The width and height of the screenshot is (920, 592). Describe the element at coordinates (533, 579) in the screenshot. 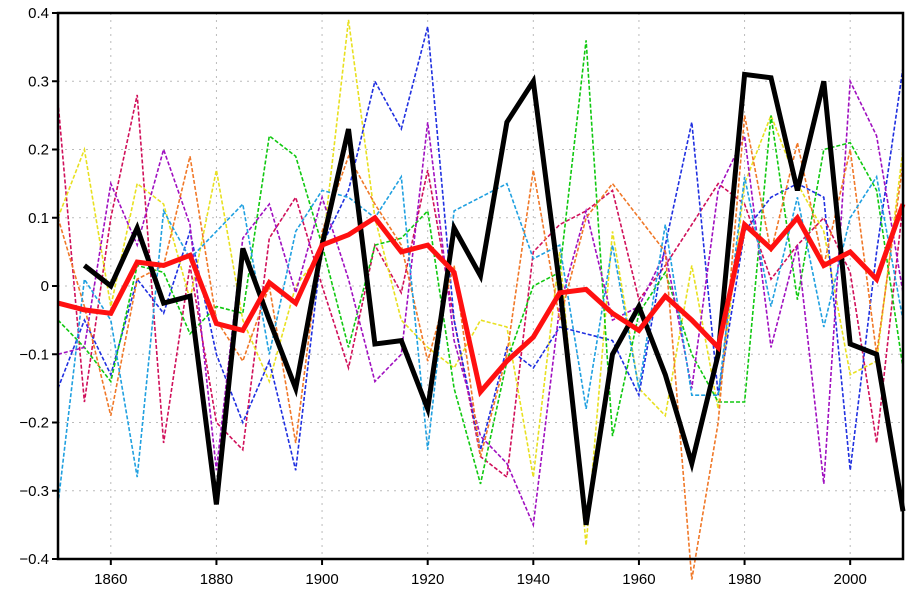

I see `x-tick-label: 1940` at that location.